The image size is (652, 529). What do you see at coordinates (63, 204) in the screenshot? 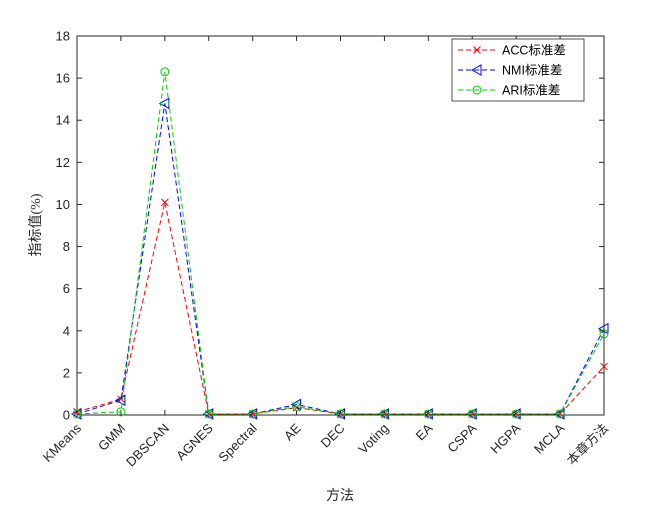
I see `y-tick-label: 10` at bounding box center [63, 204].